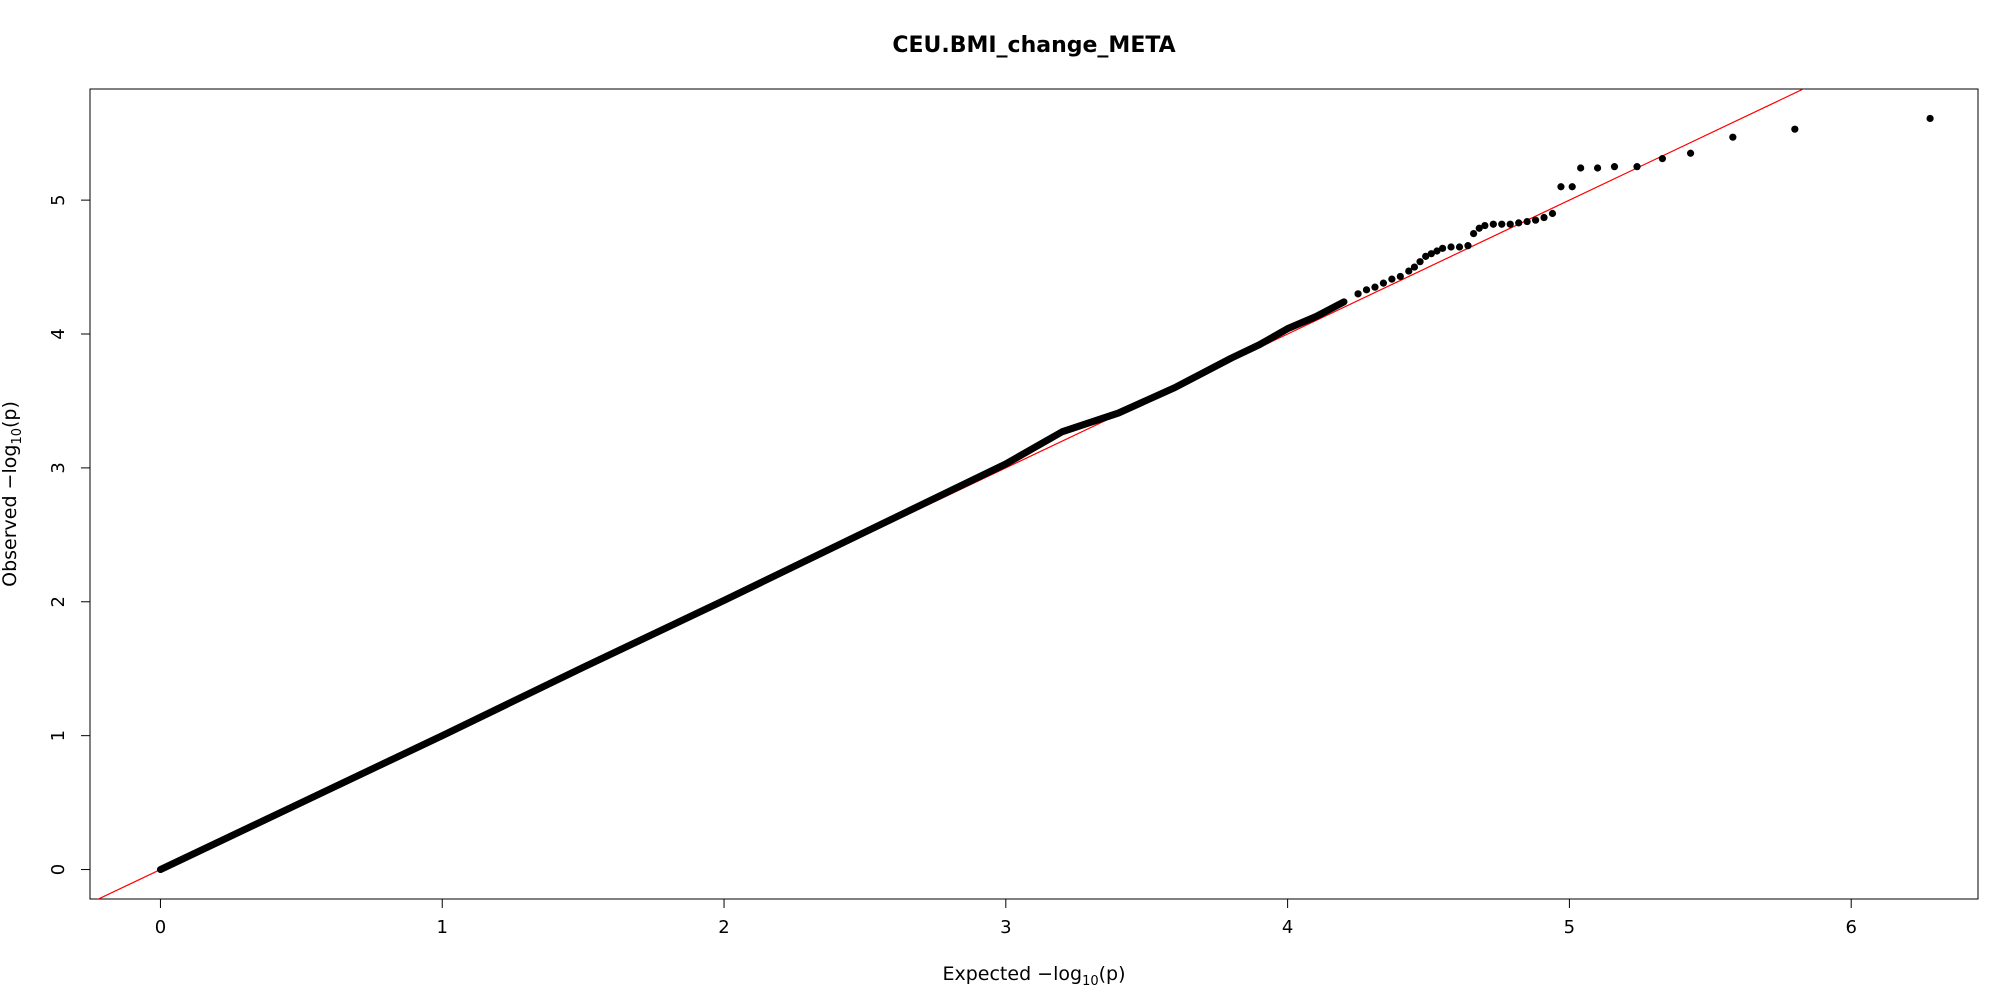  Describe the element at coordinates (723, 927) in the screenshot. I see `x-tick-label: 2` at that location.